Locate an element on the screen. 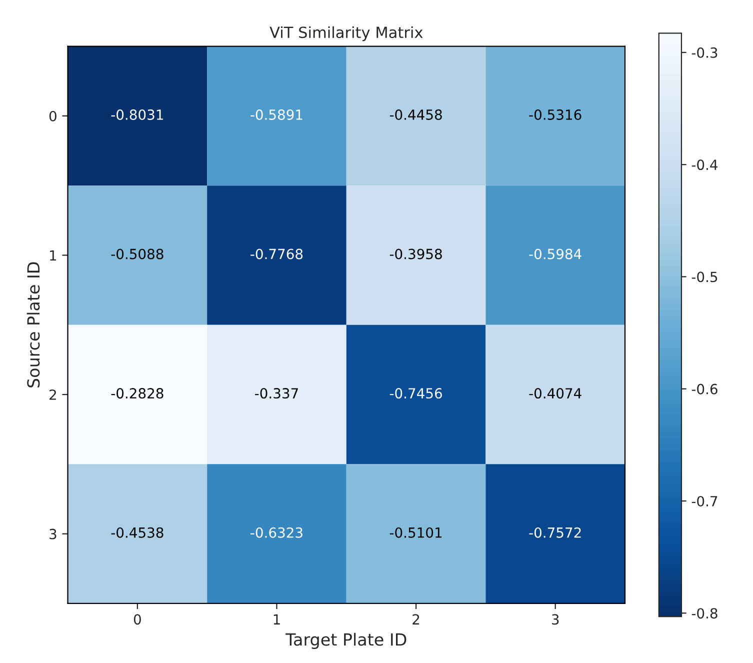 The height and width of the screenshot is (663, 753). data-label: -0.5088 is located at coordinates (137, 254).